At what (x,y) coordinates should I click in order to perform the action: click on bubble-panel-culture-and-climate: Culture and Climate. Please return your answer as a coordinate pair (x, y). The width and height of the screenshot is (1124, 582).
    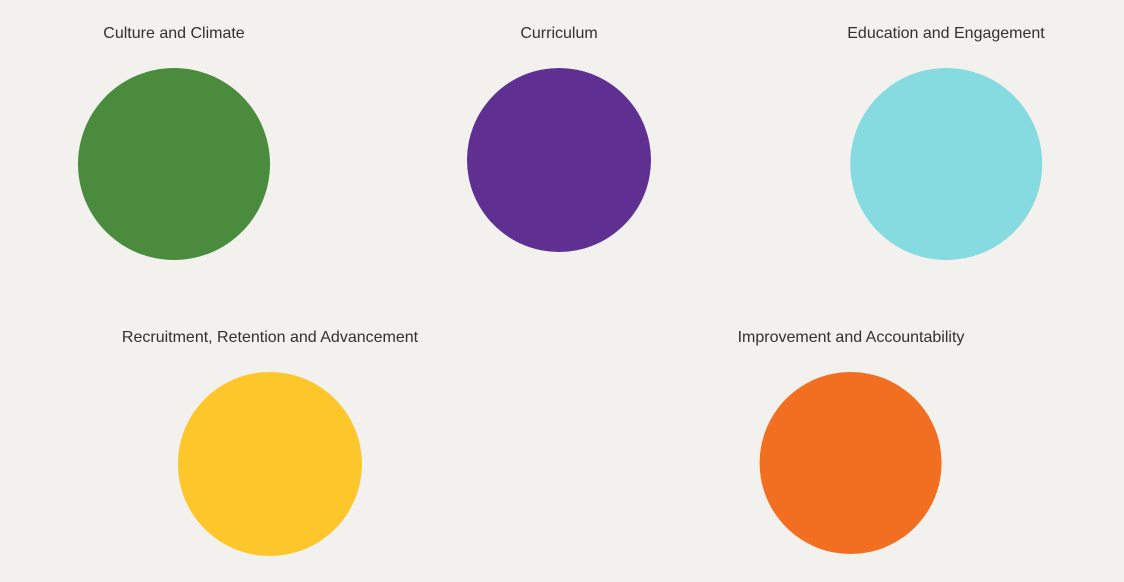
    Looking at the image, I should click on (174, 141).